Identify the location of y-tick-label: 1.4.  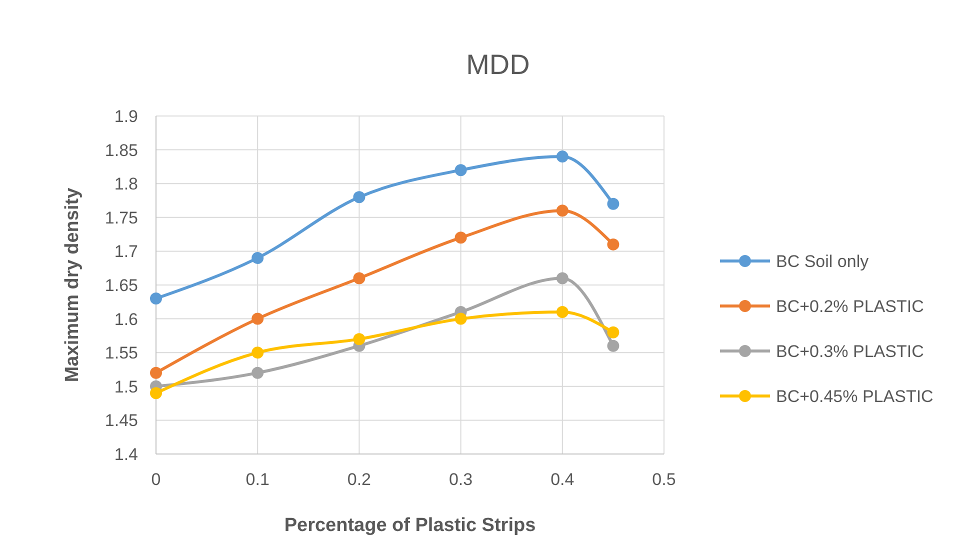
(126, 454).